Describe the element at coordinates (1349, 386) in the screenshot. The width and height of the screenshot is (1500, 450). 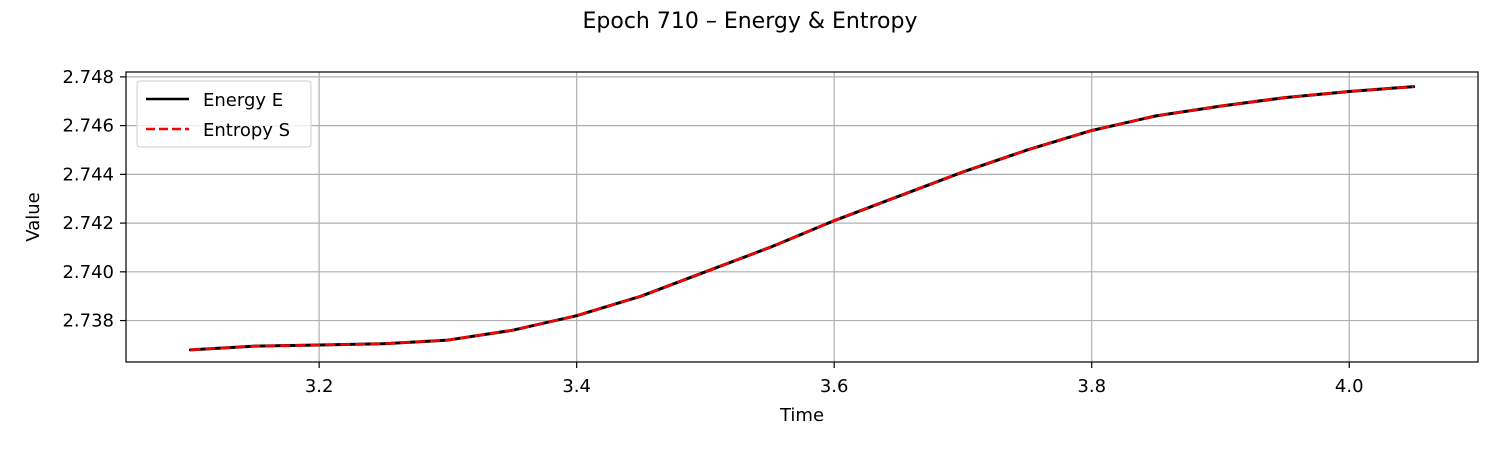
I see `x-tick-label: 4.0` at that location.